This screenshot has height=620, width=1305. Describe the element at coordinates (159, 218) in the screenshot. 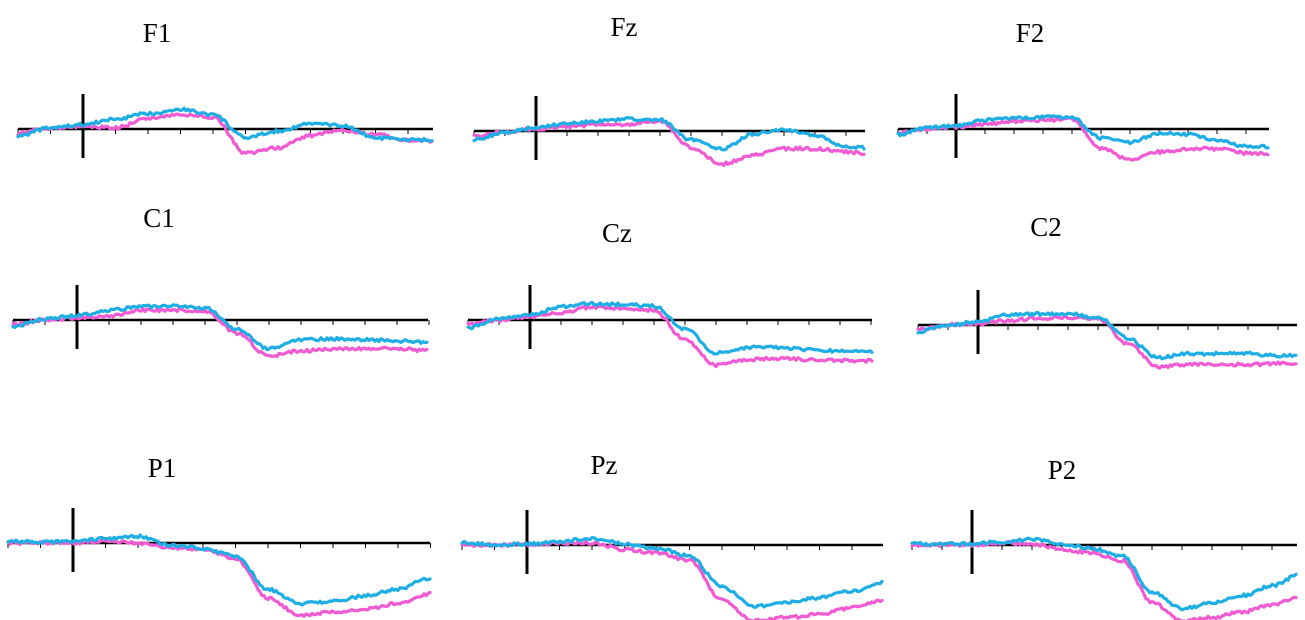

I see `panel-title: C1` at that location.